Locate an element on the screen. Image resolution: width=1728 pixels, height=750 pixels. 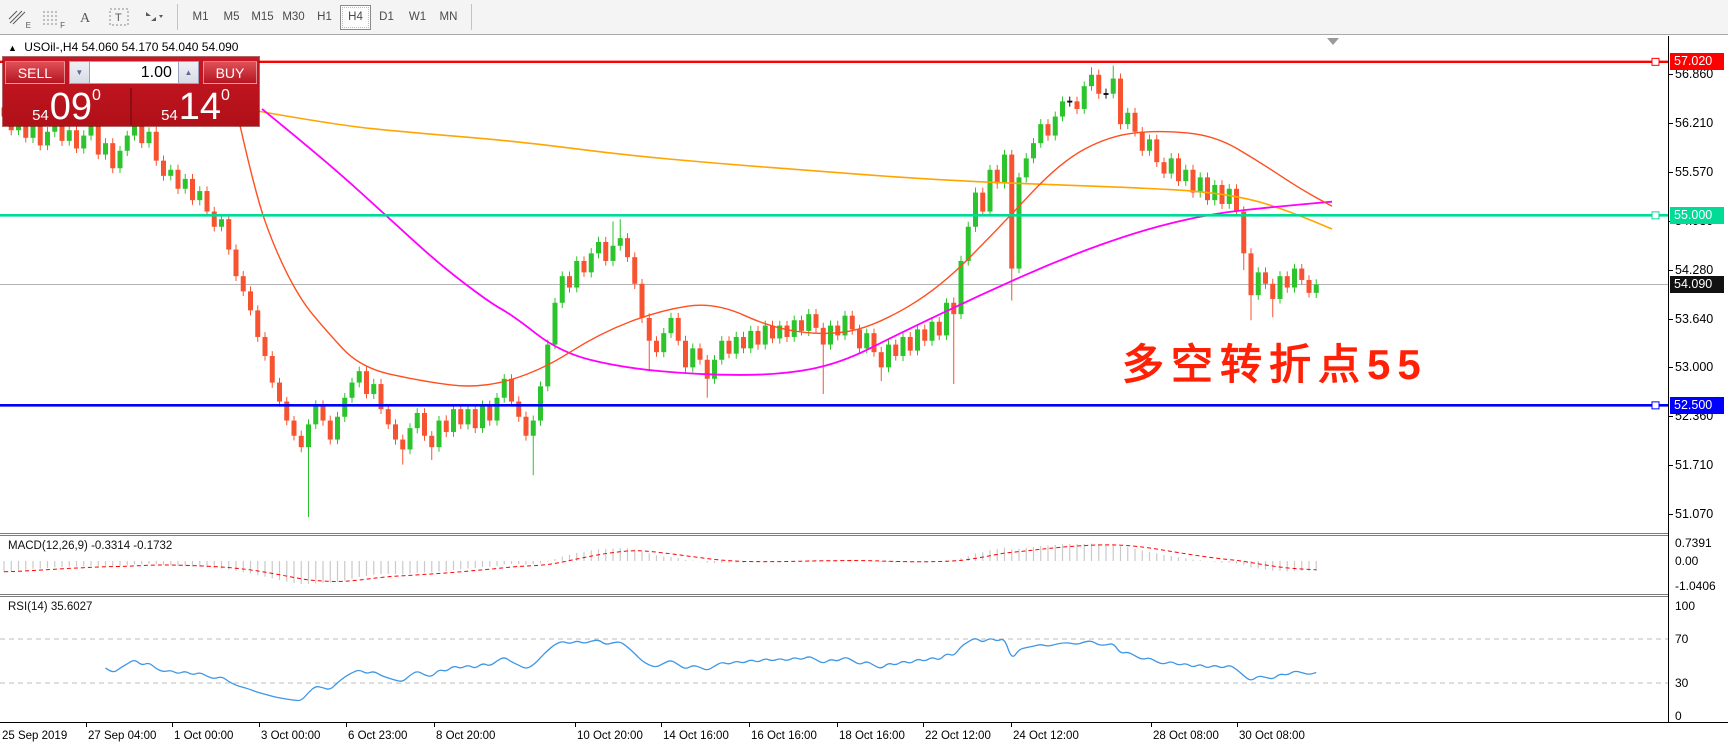
fibonacci-retracement-icon-letter: F is located at coordinates (62, 25).